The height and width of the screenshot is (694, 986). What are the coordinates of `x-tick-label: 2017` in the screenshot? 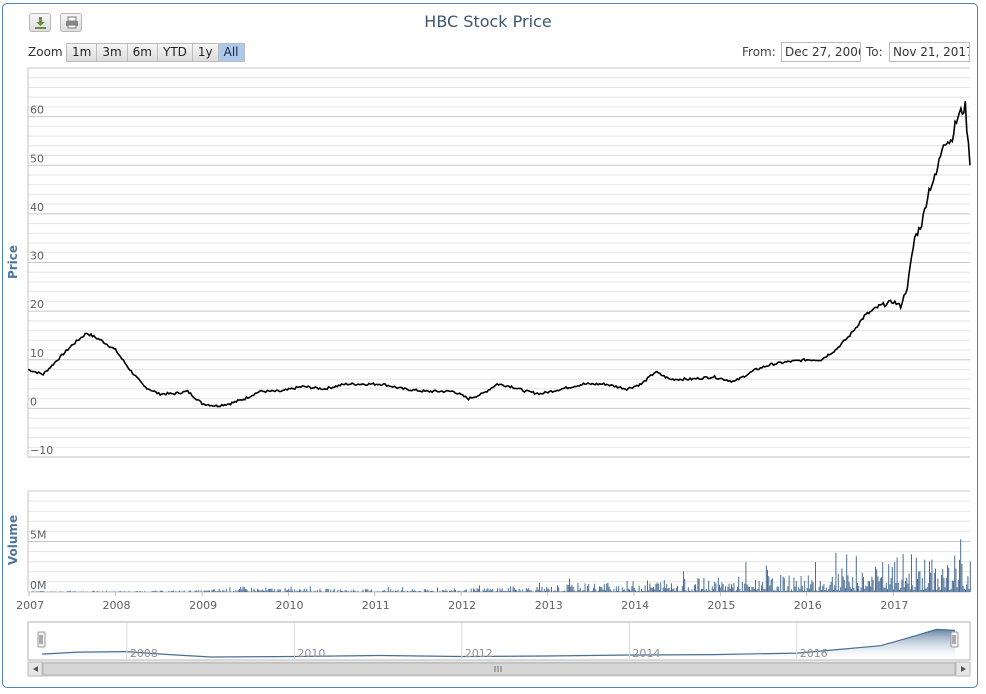 It's located at (894, 605).